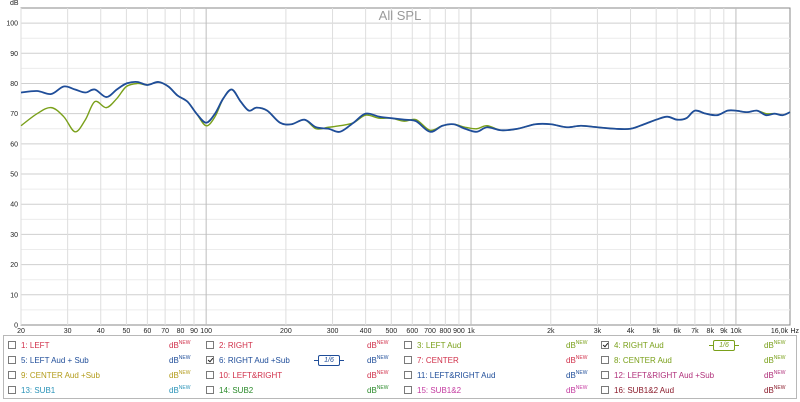 The image size is (800, 402). What do you see at coordinates (12, 175) in the screenshot?
I see `y-tick-labels: 0 10 20 30 40 50 60 70 80 90 100` at bounding box center [12, 175].